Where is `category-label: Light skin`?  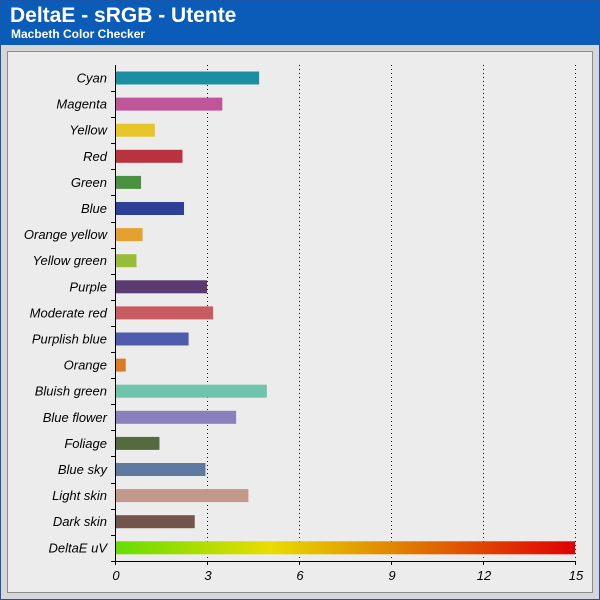
category-label: Light skin is located at coordinates (79, 495).